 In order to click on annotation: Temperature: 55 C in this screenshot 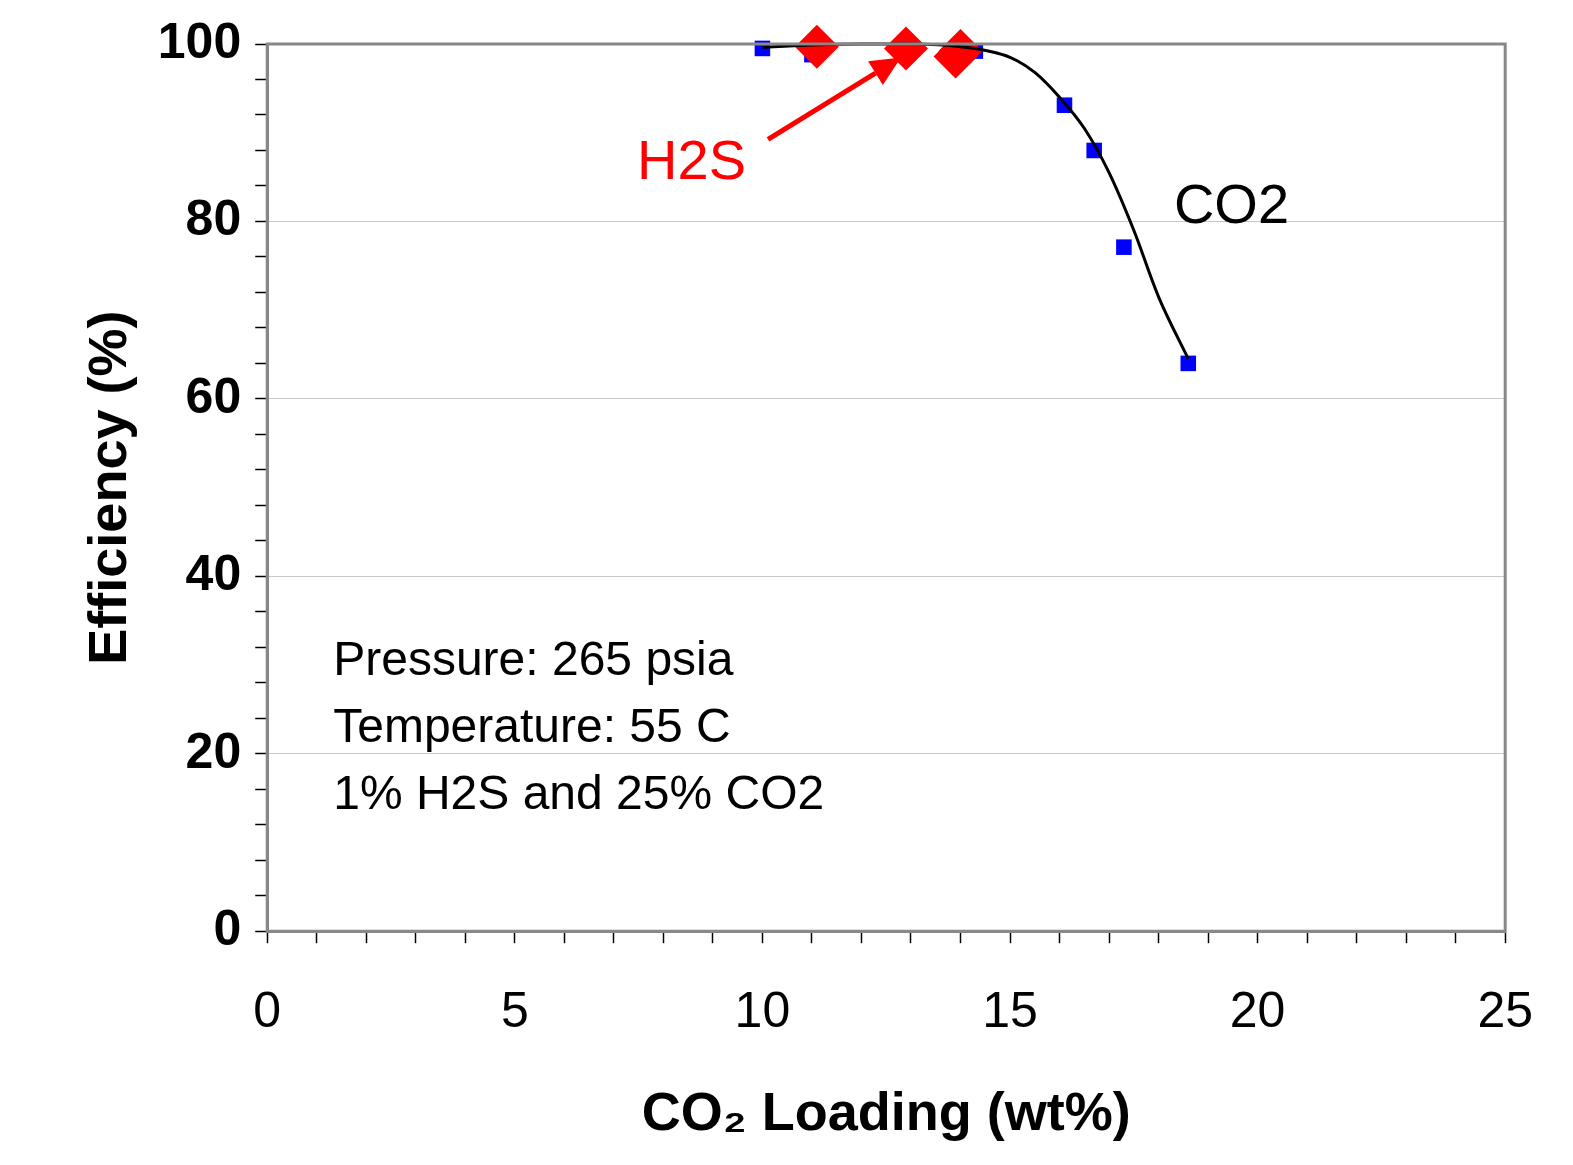, I will do `click(532, 726)`.